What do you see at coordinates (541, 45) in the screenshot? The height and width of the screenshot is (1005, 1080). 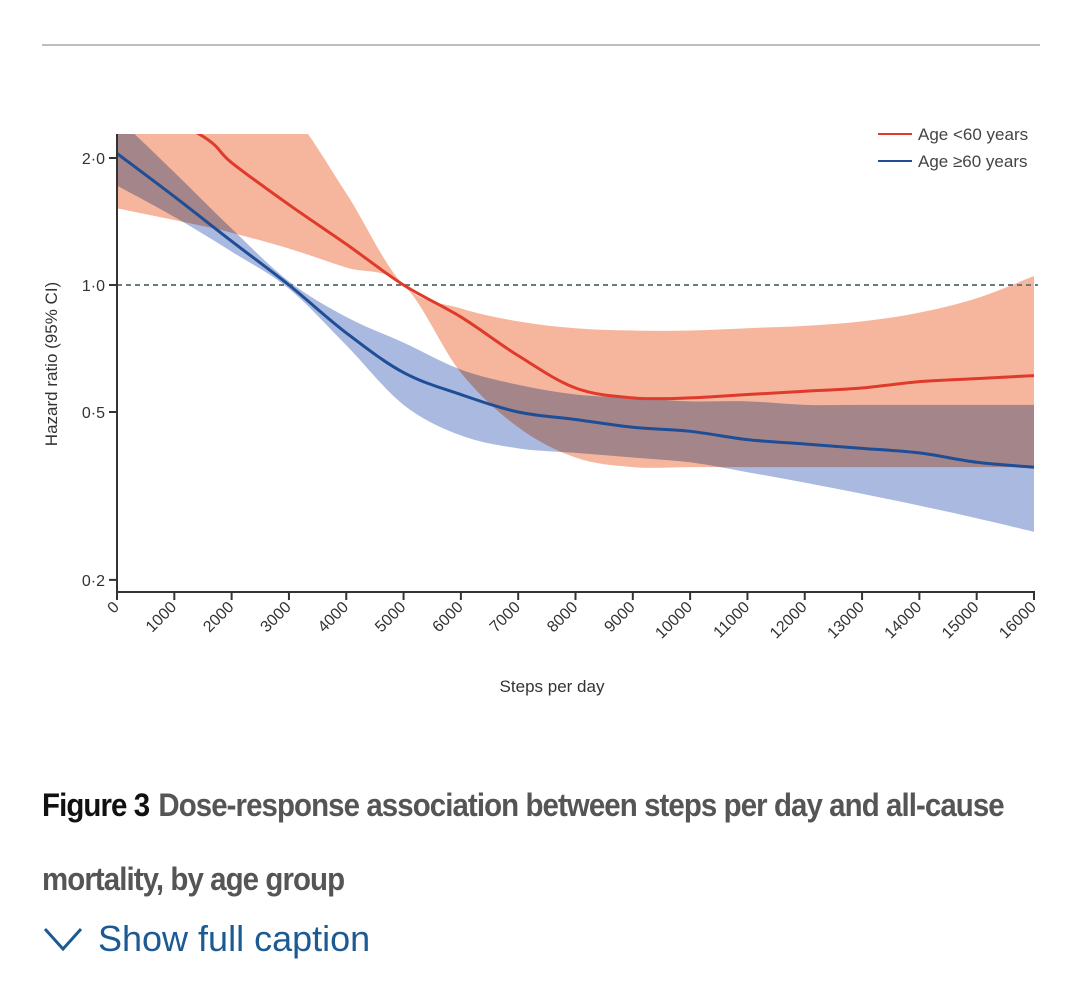 I see `top-divider` at bounding box center [541, 45].